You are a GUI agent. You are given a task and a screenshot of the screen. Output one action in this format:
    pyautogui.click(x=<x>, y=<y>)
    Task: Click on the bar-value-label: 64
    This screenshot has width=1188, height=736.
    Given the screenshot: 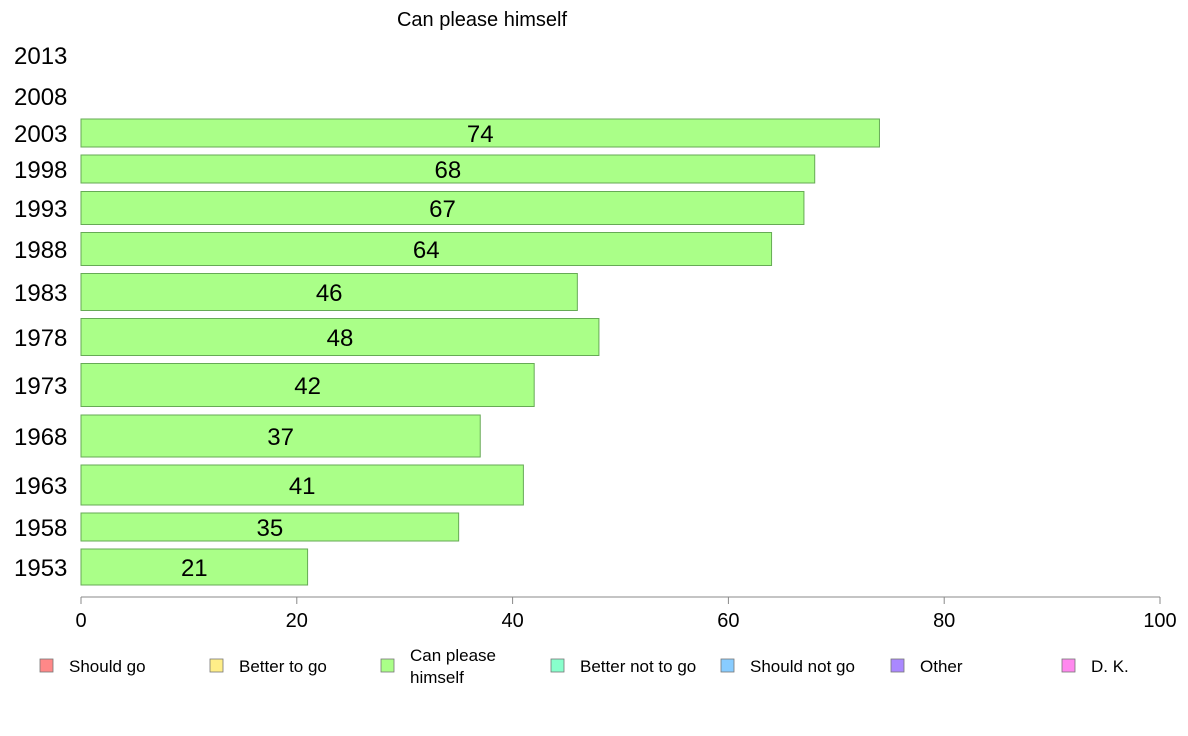 What is the action you would take?
    pyautogui.click(x=426, y=250)
    